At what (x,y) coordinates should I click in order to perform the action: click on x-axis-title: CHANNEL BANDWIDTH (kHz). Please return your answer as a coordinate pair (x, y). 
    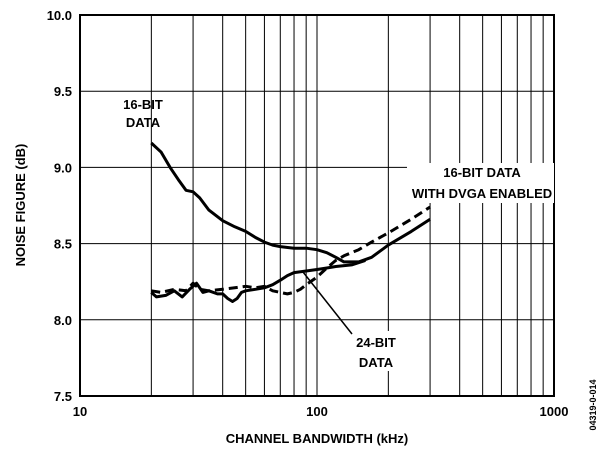
    Looking at the image, I should click on (317, 438).